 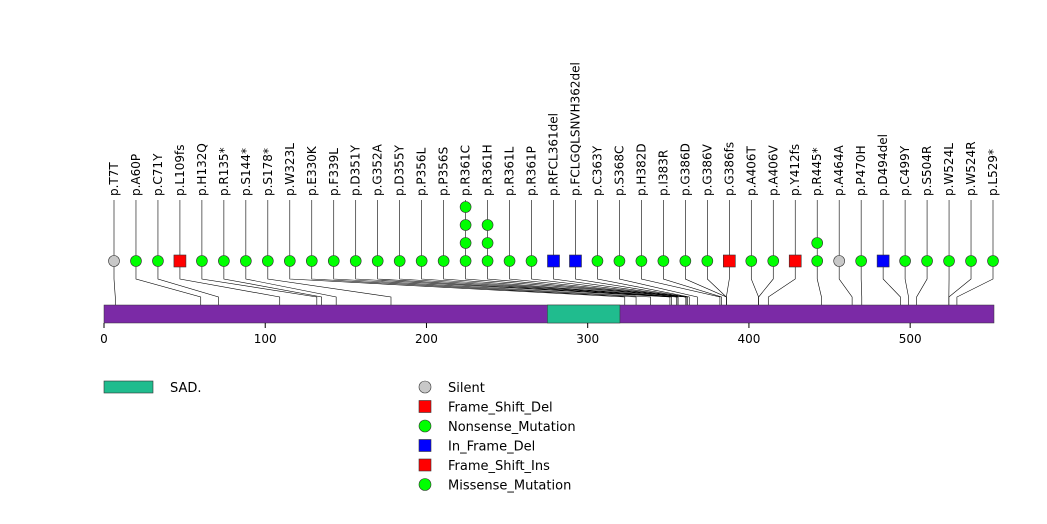 What do you see at coordinates (512, 427) in the screenshot?
I see `legend-type-label: Nonsense_Mutation` at bounding box center [512, 427].